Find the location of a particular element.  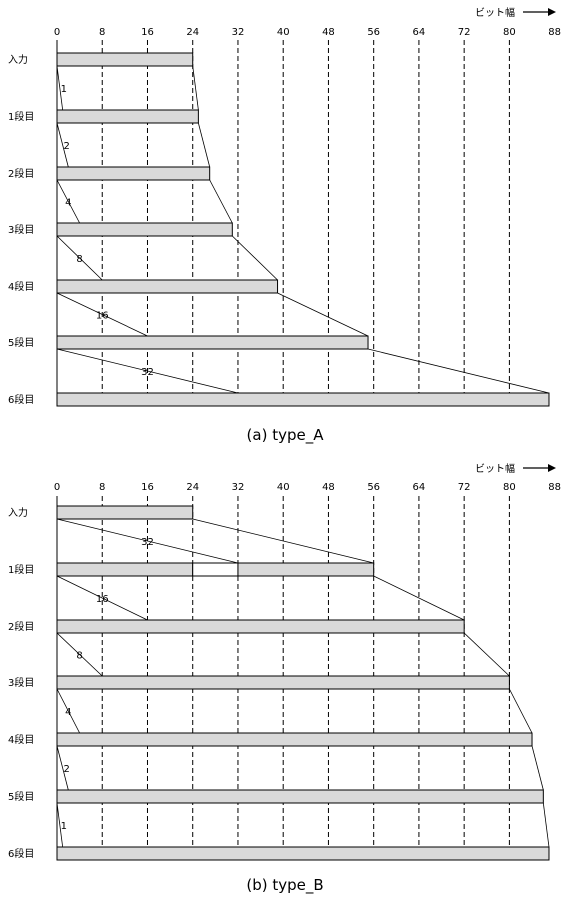

row-label-b-1: 1段目 is located at coordinates (21, 569).